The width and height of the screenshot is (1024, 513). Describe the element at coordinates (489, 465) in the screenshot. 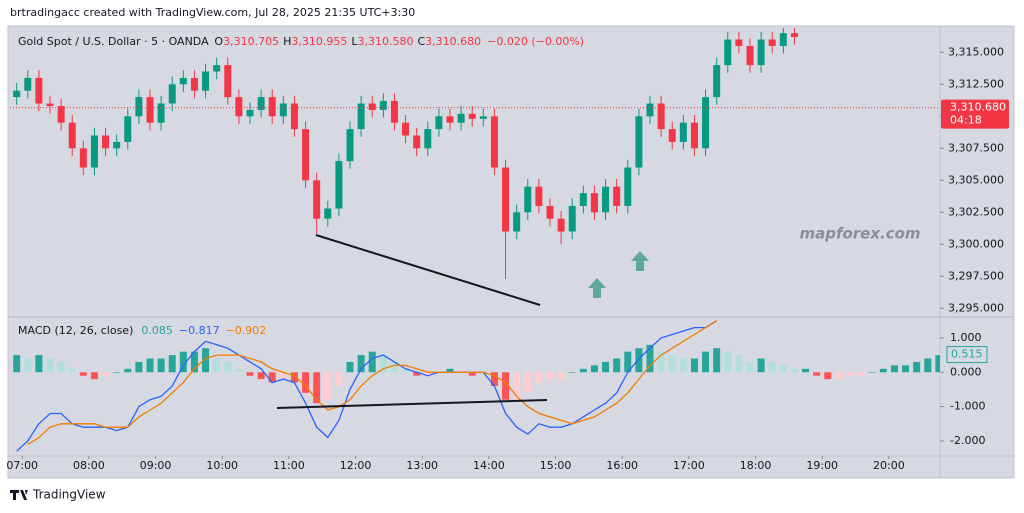

I see `x-tick-label: 14:00` at that location.